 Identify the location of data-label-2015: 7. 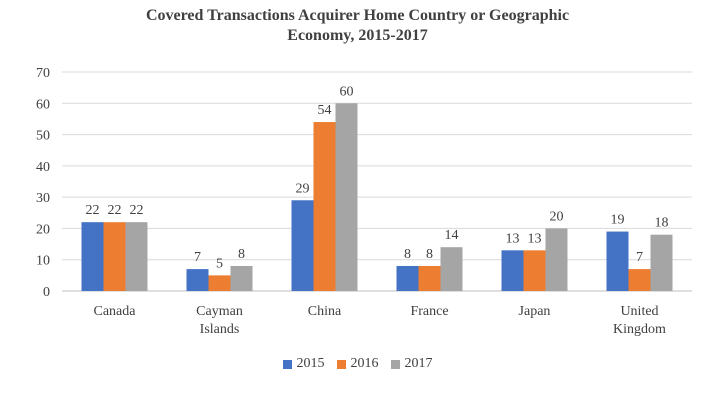
(197, 257).